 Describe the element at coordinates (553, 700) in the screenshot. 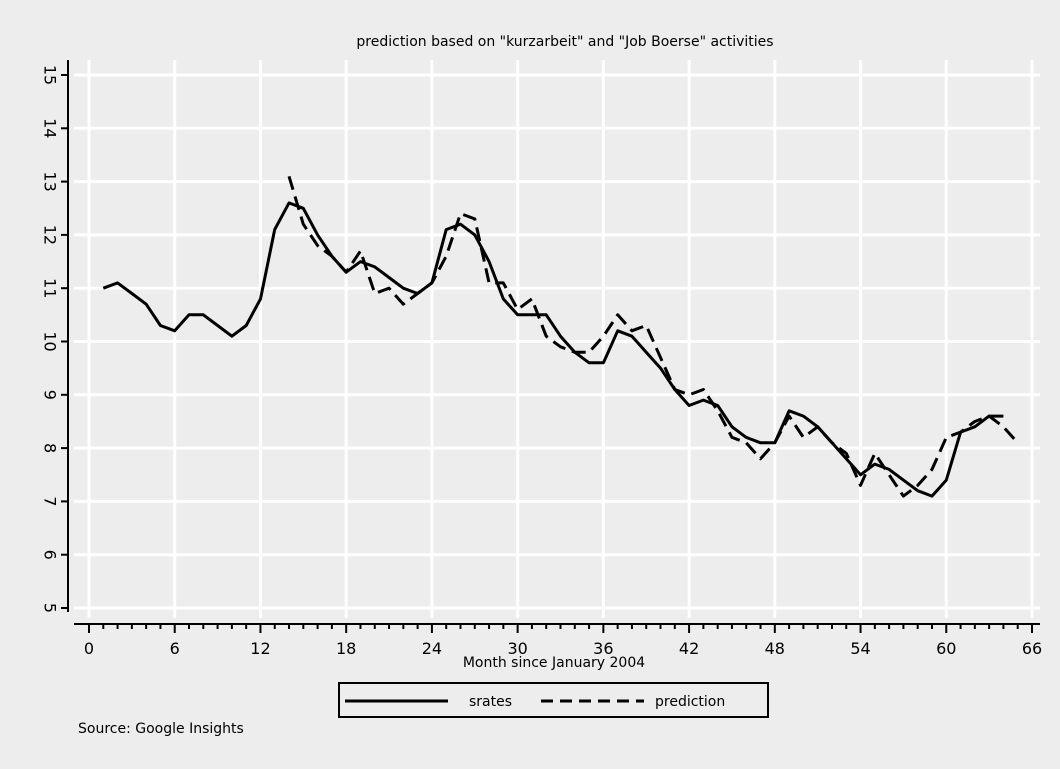

I see `legend: srates prediction` at that location.